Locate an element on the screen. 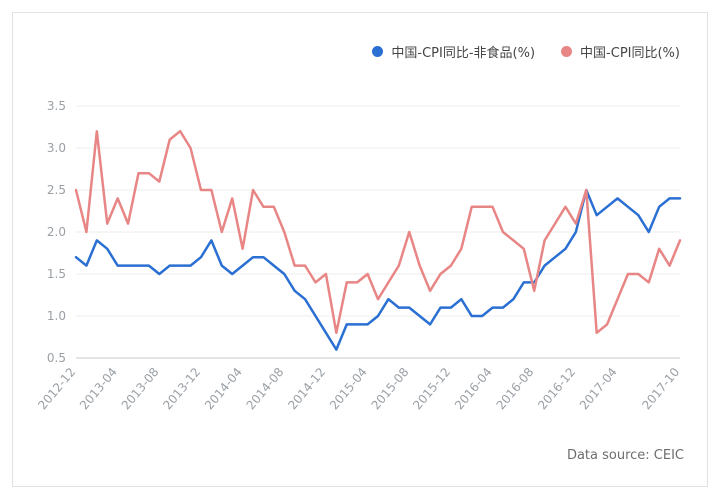 The width and height of the screenshot is (720, 499). legend-marker-blue is located at coordinates (378, 51).